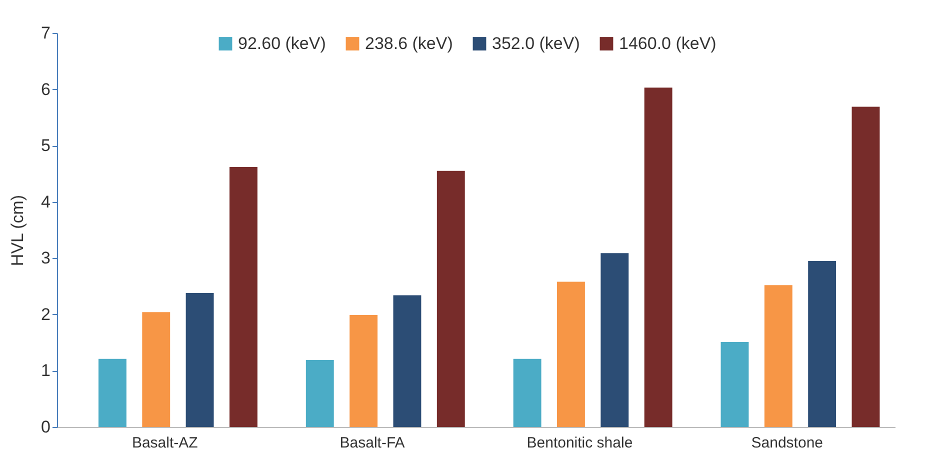  I want to click on y-tick-label: 1, so click(45, 370).